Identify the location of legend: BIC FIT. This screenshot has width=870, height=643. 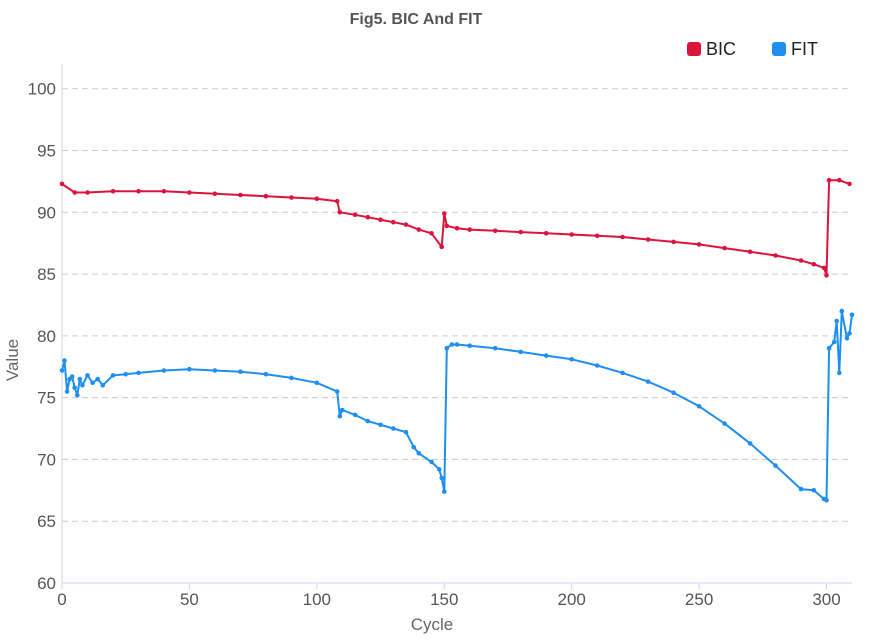
(752, 49).